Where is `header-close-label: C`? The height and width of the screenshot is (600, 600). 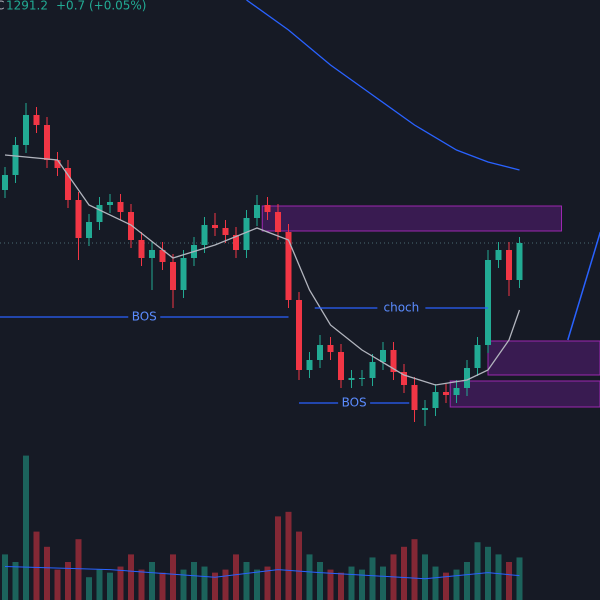
header-close-label: C is located at coordinates (2, 6).